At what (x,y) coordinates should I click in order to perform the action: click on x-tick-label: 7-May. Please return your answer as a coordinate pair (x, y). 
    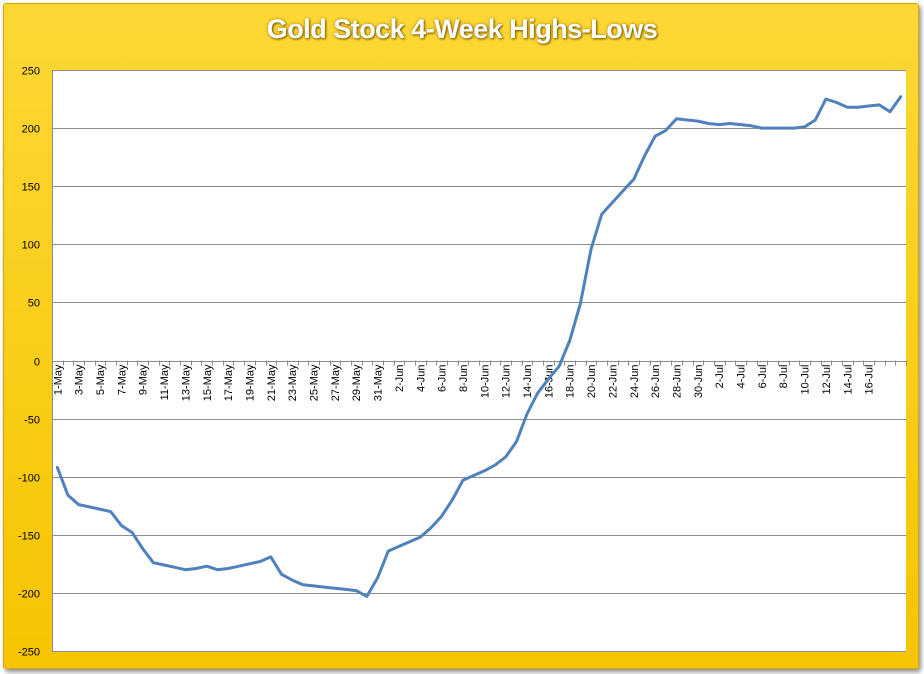
    Looking at the image, I should click on (122, 379).